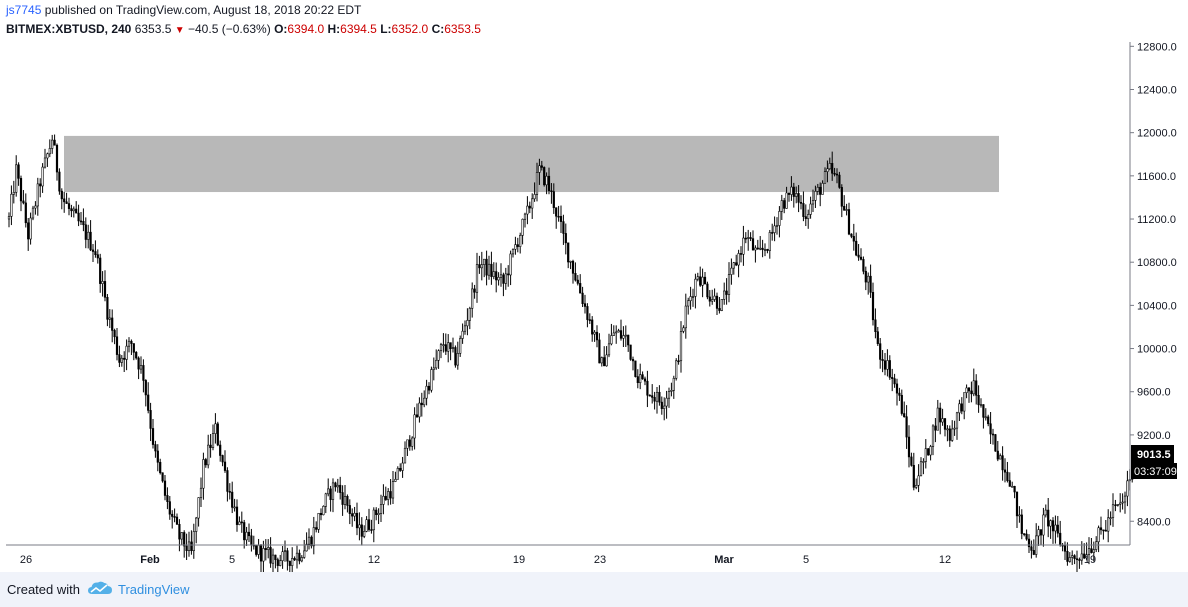 The width and height of the screenshot is (1188, 607). Describe the element at coordinates (154, 589) in the screenshot. I see `tradingview-brand-link: TradingView` at that location.